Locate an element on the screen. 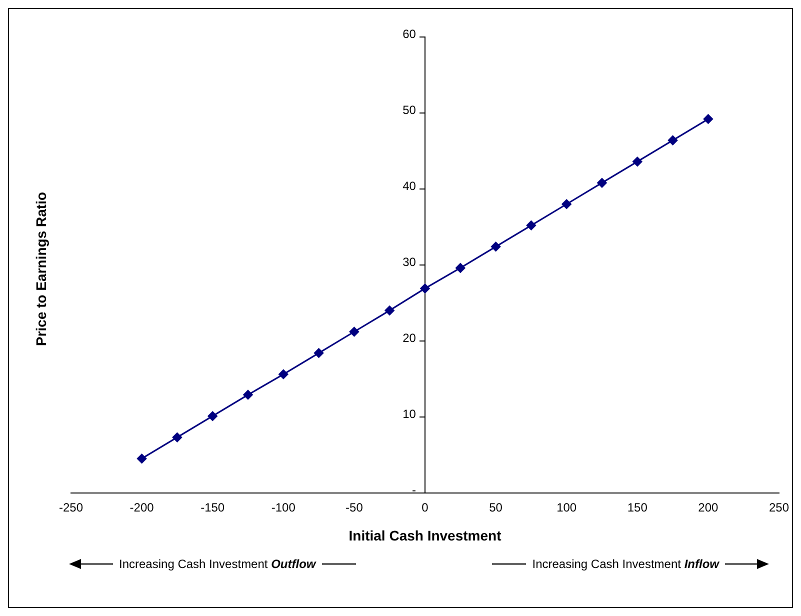 This screenshot has height=616, width=801. x-tick-label: 200 is located at coordinates (708, 507).